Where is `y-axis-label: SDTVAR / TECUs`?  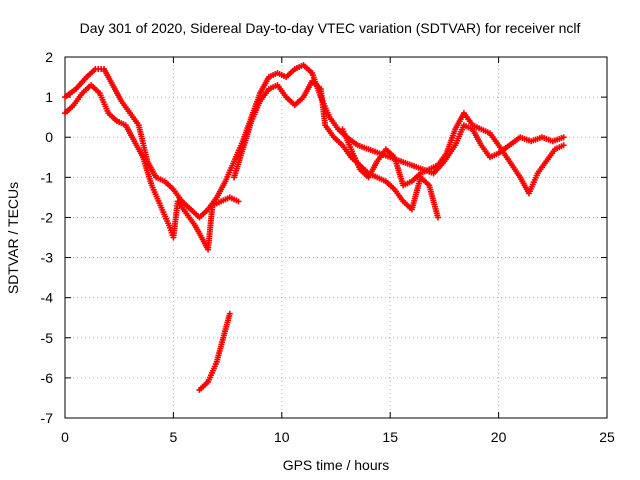
y-axis-label: SDTVAR / TECUs is located at coordinates (13, 238).